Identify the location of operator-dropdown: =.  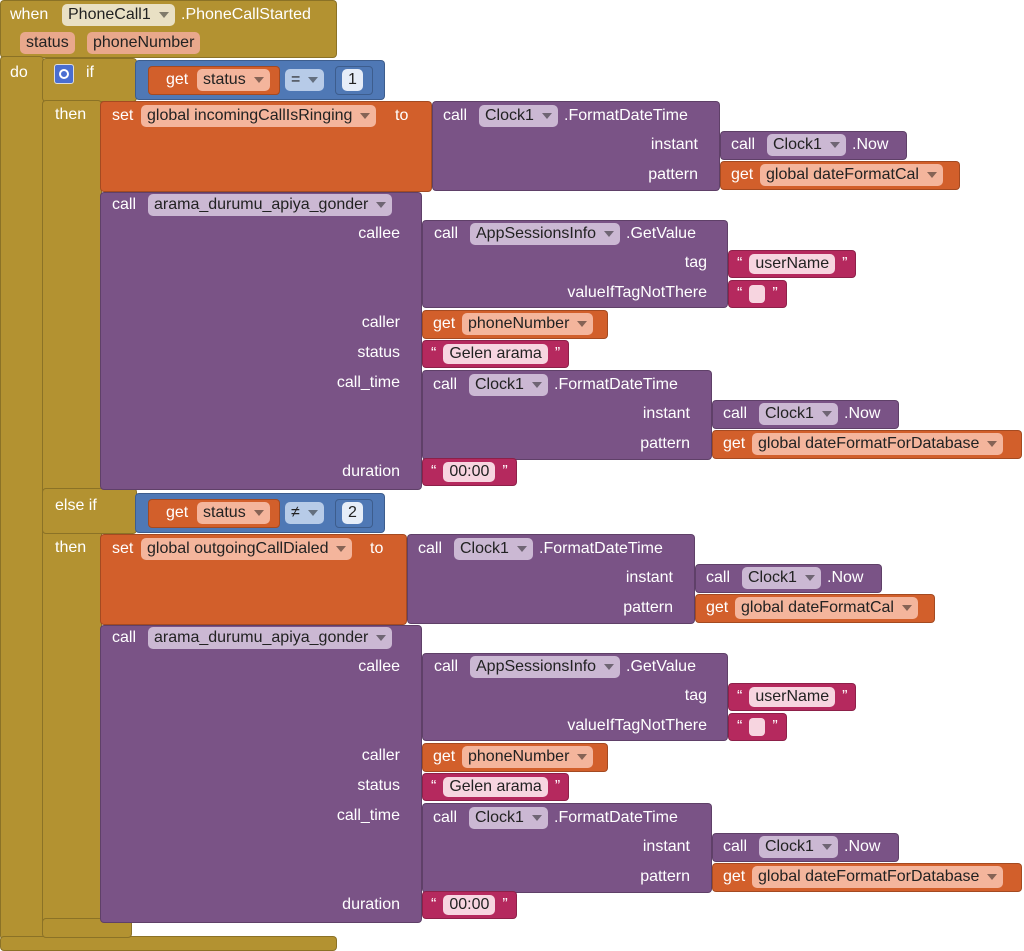
(305, 80).